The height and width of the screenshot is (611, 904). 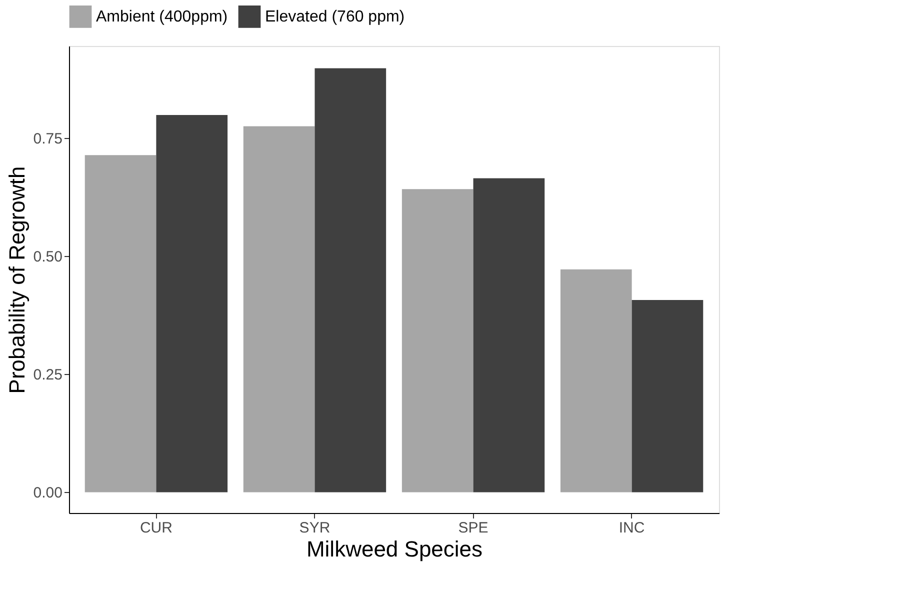 I want to click on y-tick-label: 0.75, so click(x=47, y=139).